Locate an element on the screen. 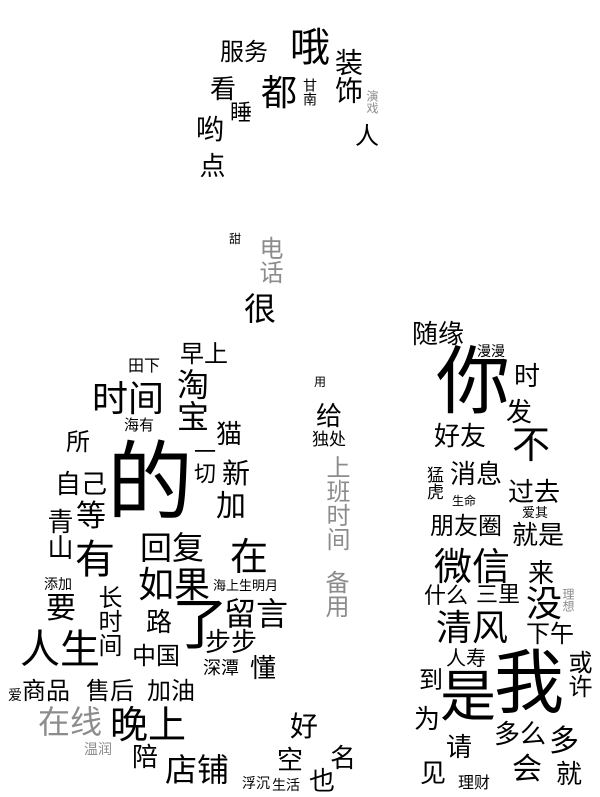 This screenshot has height=797, width=600. word-zai: 在 is located at coordinates (249, 557).